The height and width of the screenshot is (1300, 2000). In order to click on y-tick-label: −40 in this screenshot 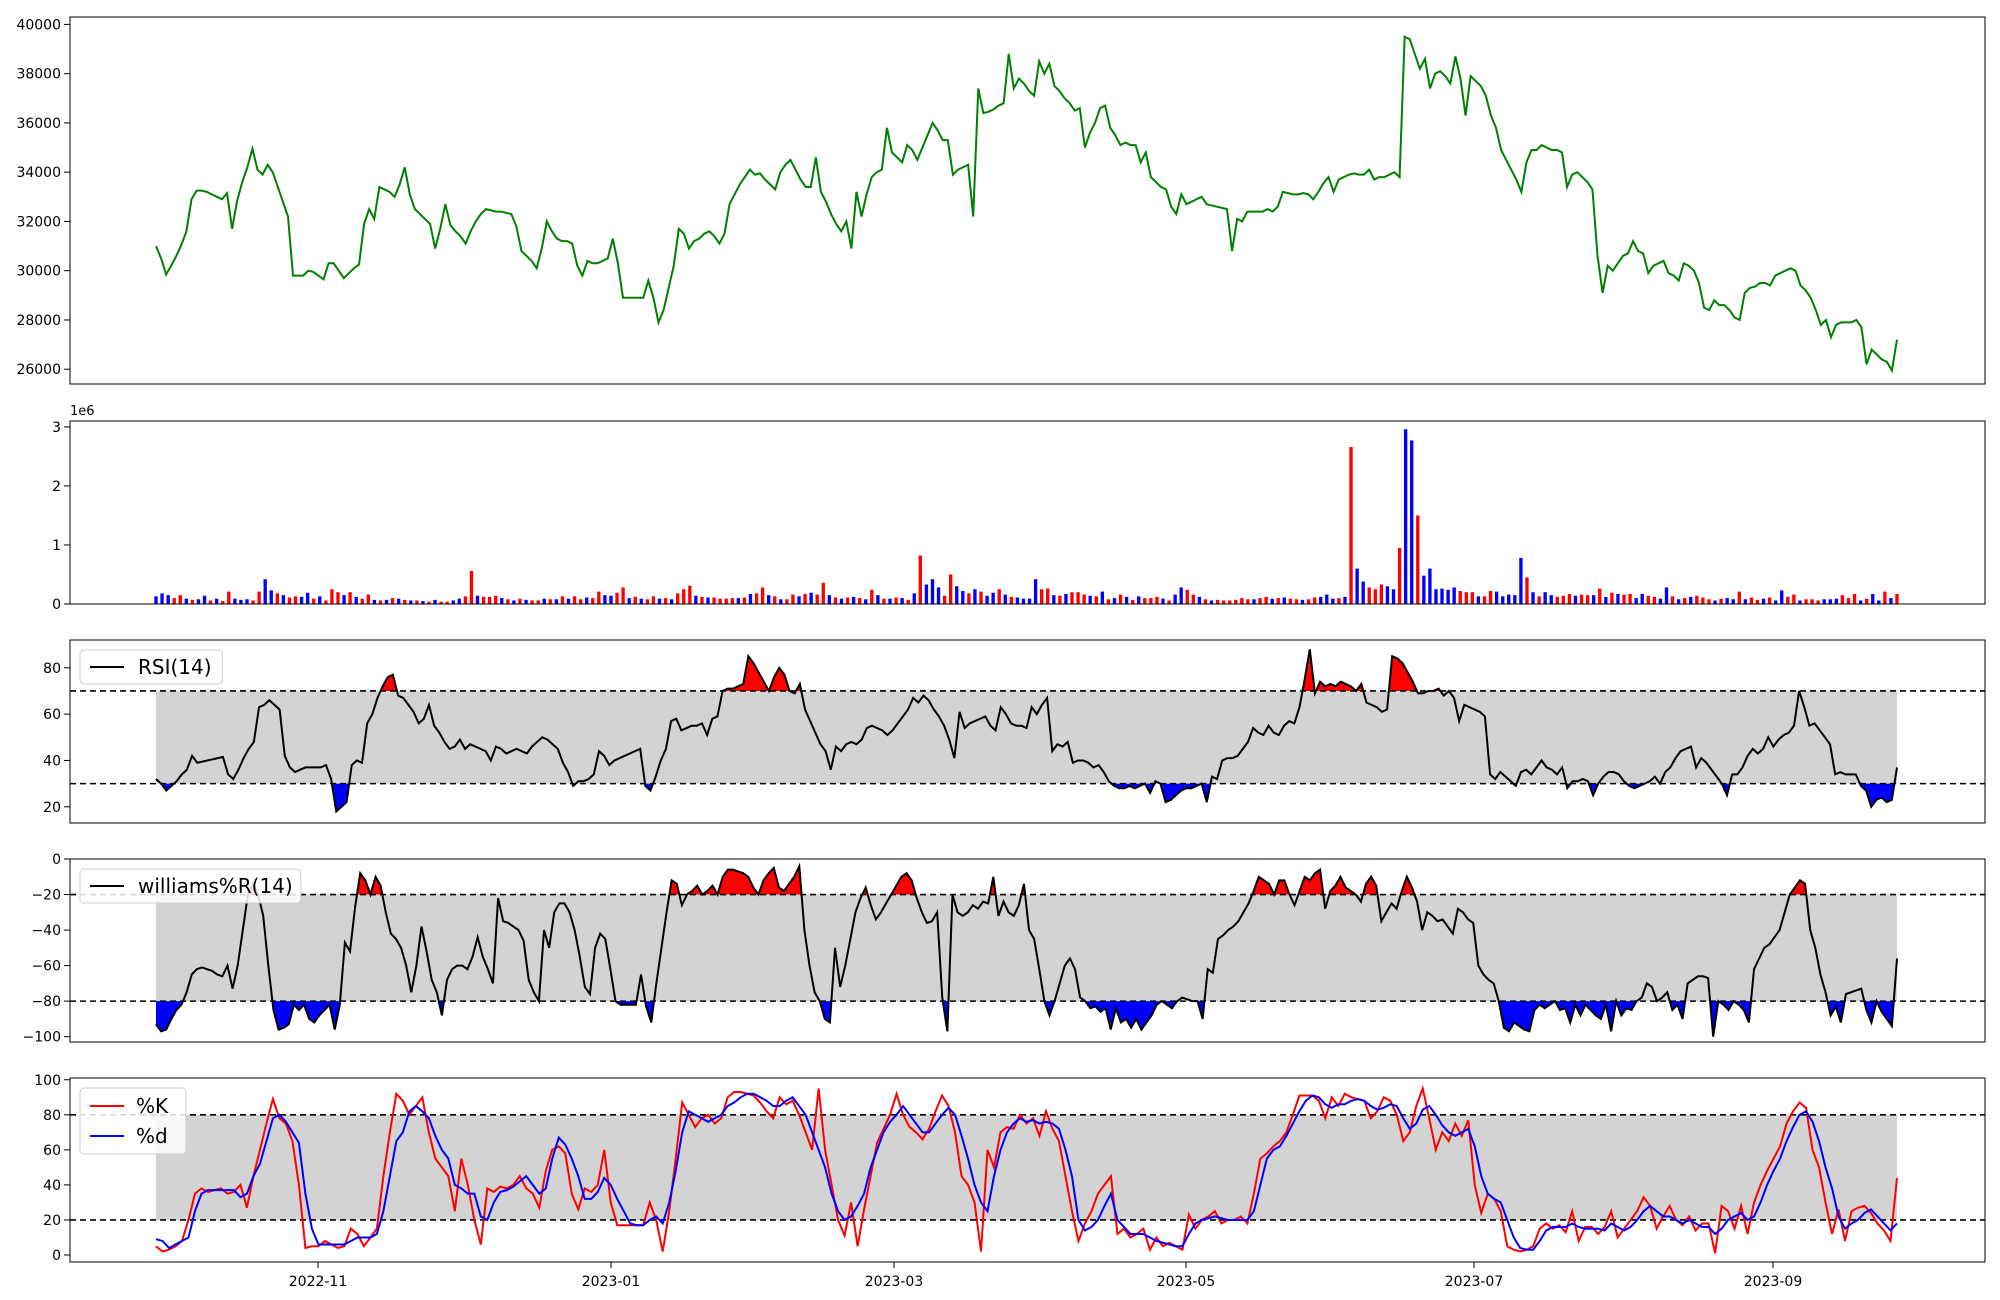, I will do `click(46, 931)`.